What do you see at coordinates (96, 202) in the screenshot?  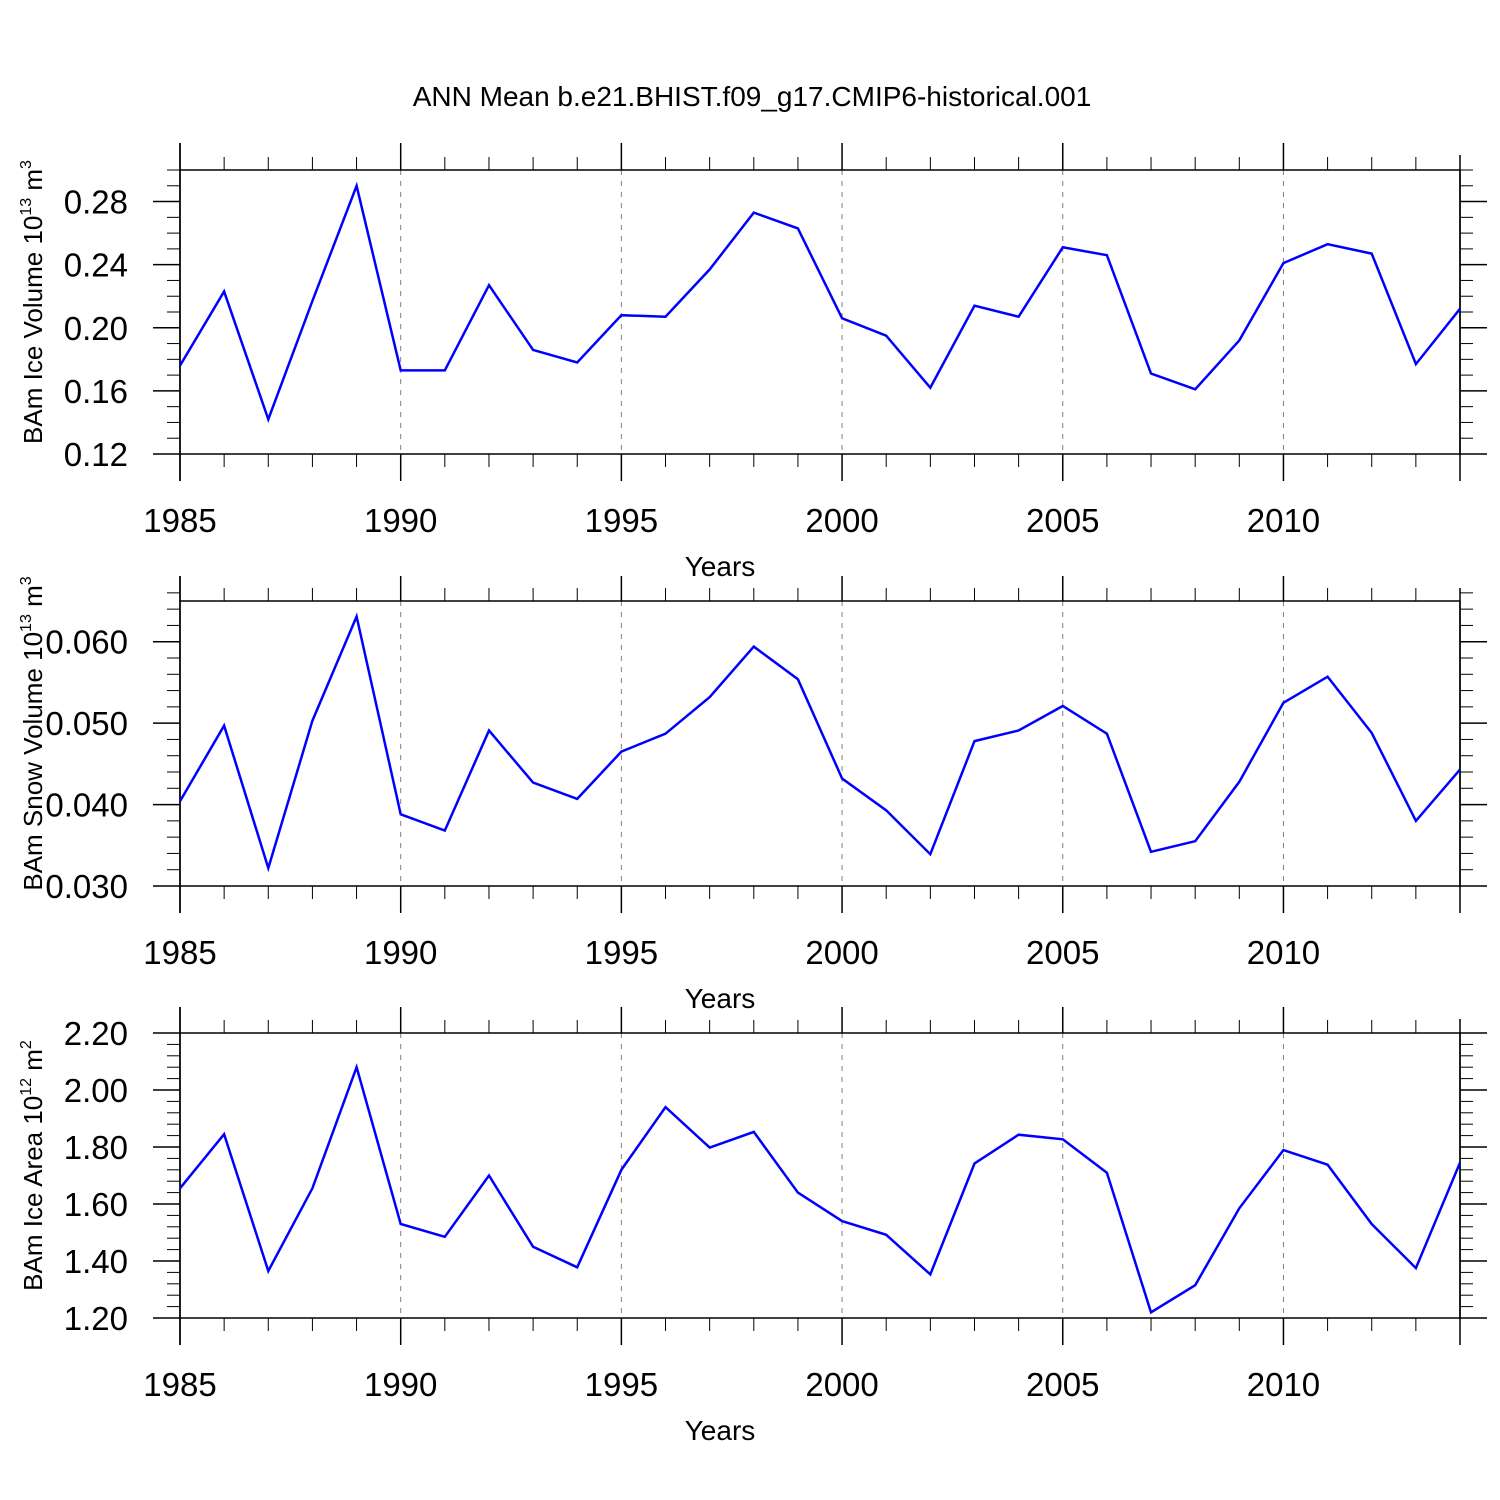 I see `y-tick-label: 0.28` at bounding box center [96, 202].